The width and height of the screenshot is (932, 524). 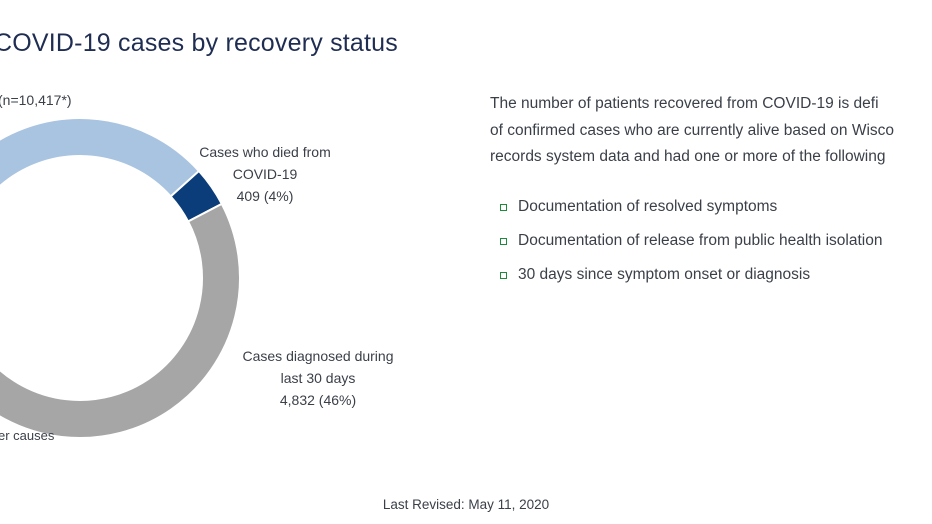 What do you see at coordinates (648, 206) in the screenshot?
I see `criteria-text: Documentation of resolved symptoms` at bounding box center [648, 206].